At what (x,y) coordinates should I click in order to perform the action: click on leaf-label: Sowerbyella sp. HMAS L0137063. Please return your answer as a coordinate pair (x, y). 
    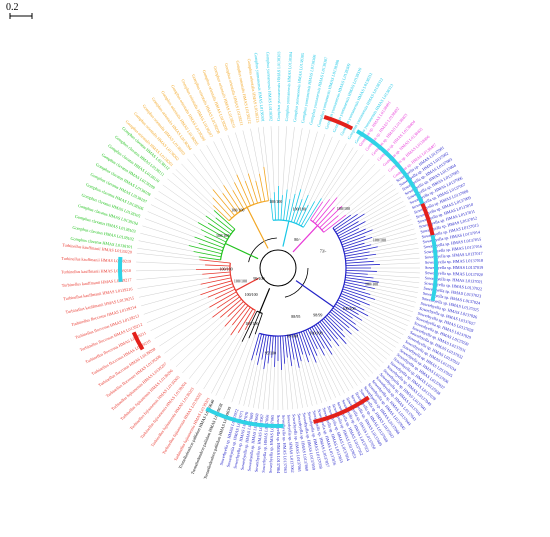
    Looking at the image, I should click on (284, 444).